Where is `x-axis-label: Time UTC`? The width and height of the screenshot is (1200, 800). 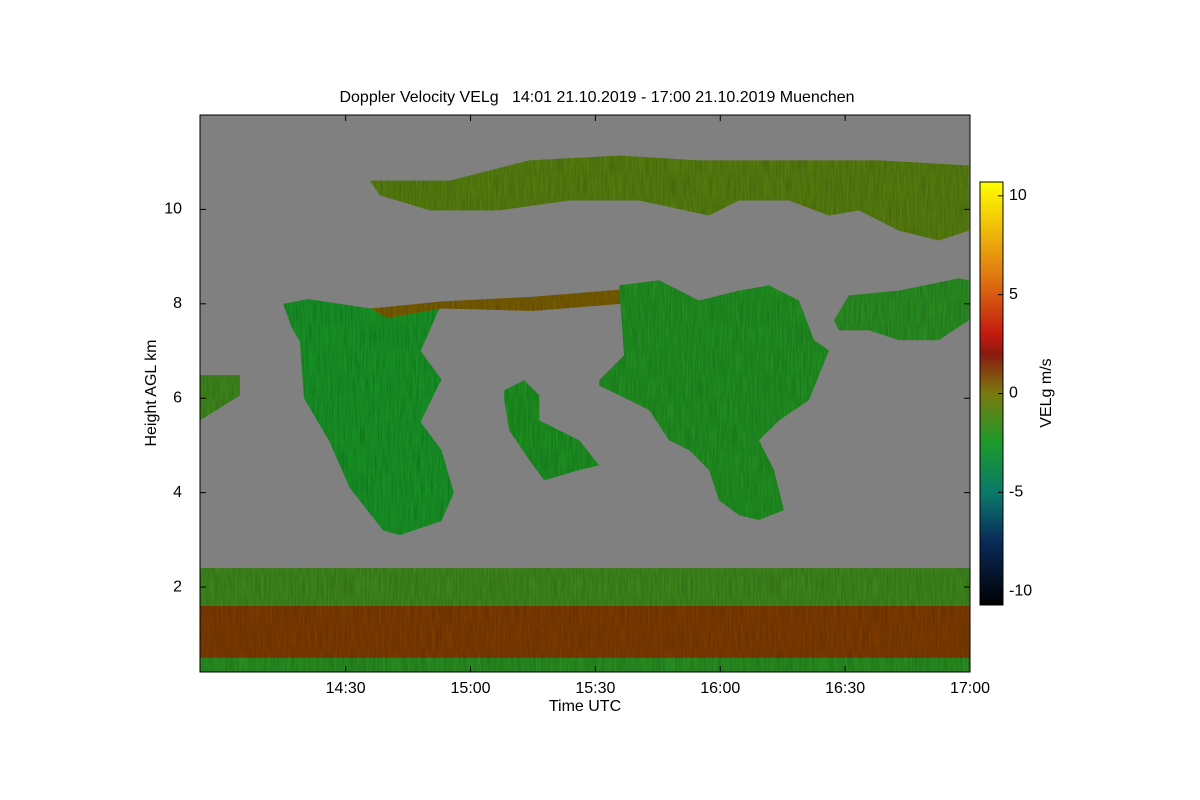
x-axis-label: Time UTC is located at coordinates (585, 706).